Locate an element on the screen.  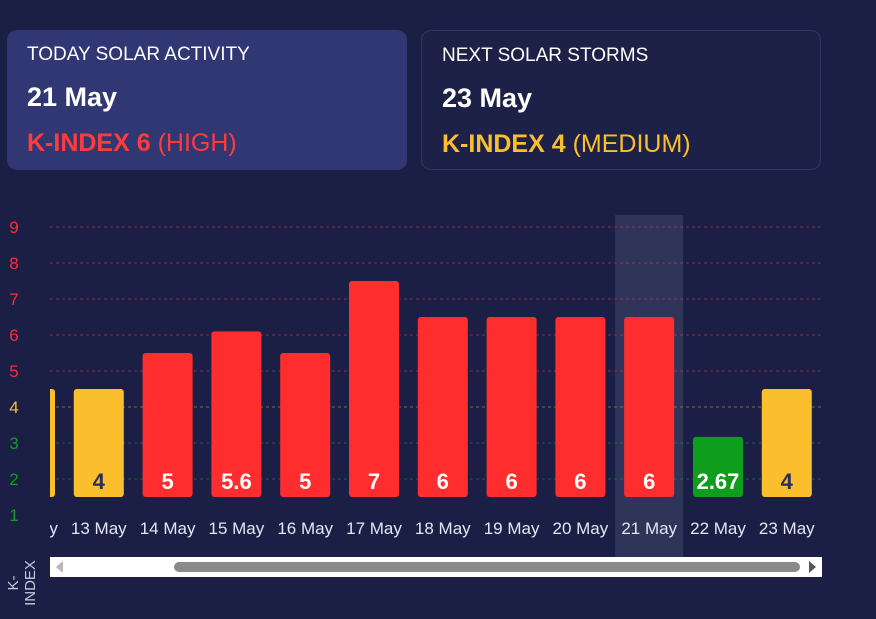
bar-21-may is located at coordinates (649, 407).